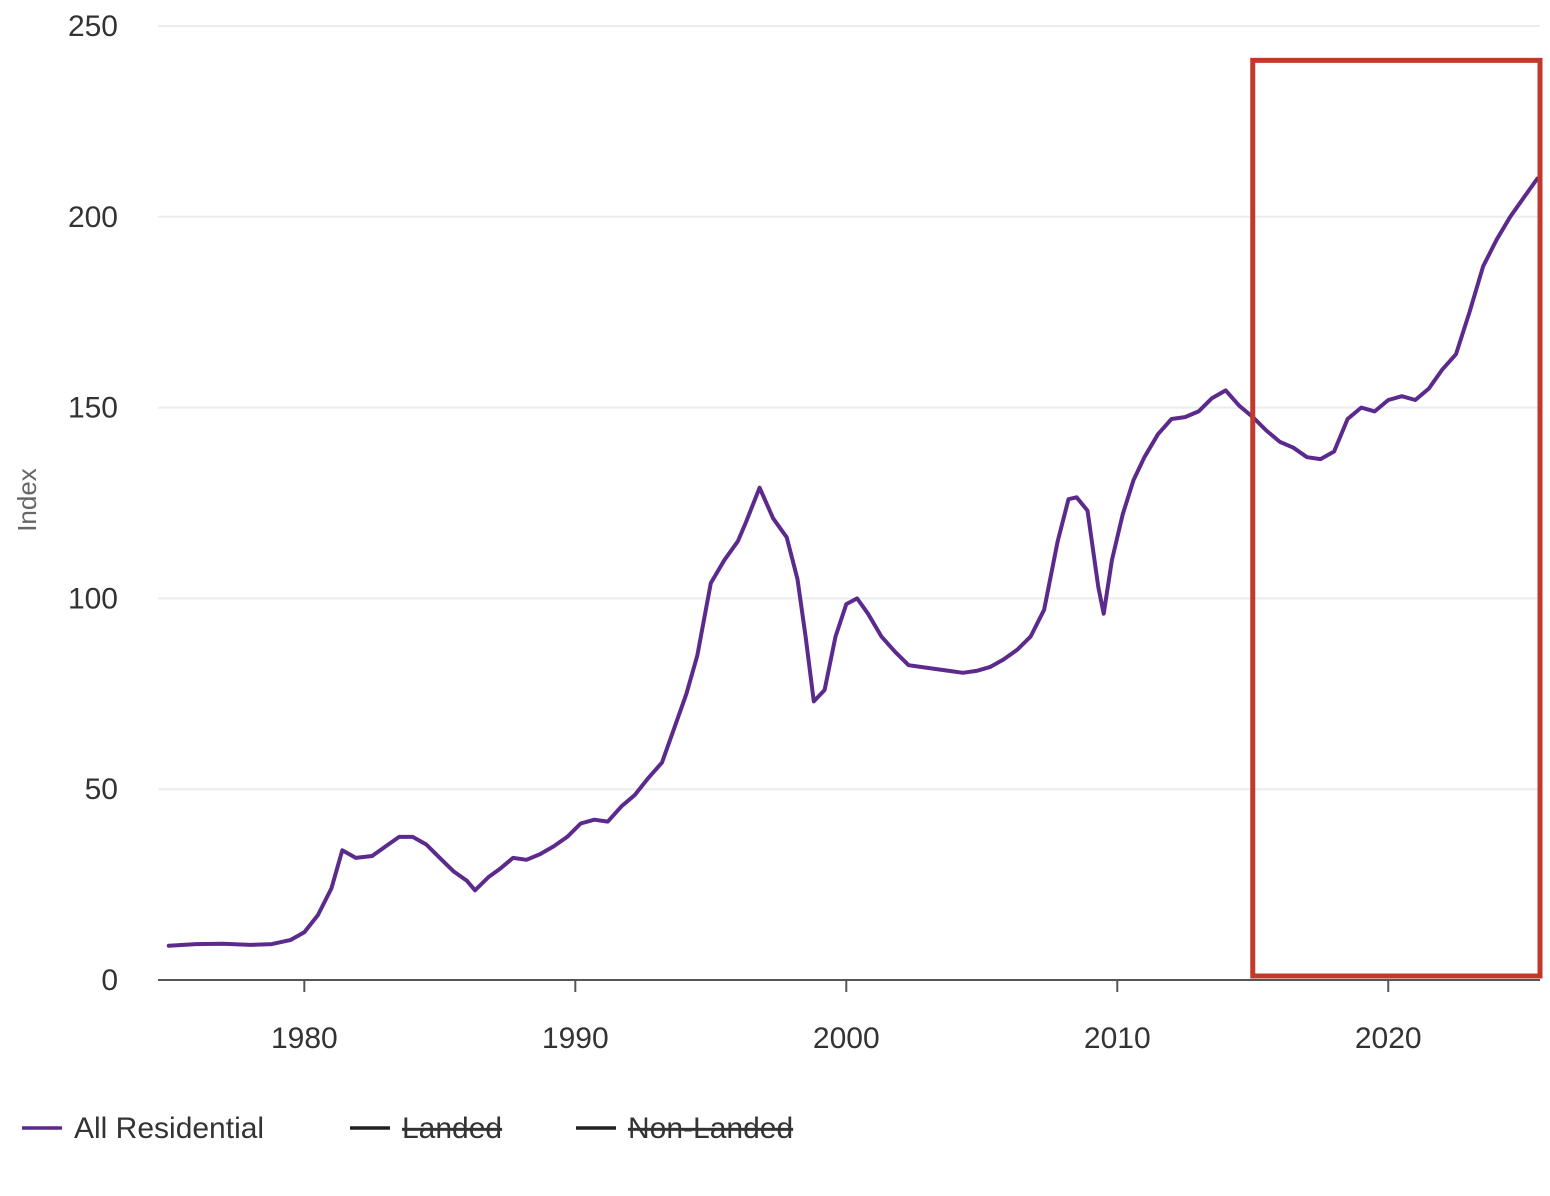  Describe the element at coordinates (849, 1017) in the screenshot. I see `x-axis: 1980 1990 2000 2010 2020` at that location.